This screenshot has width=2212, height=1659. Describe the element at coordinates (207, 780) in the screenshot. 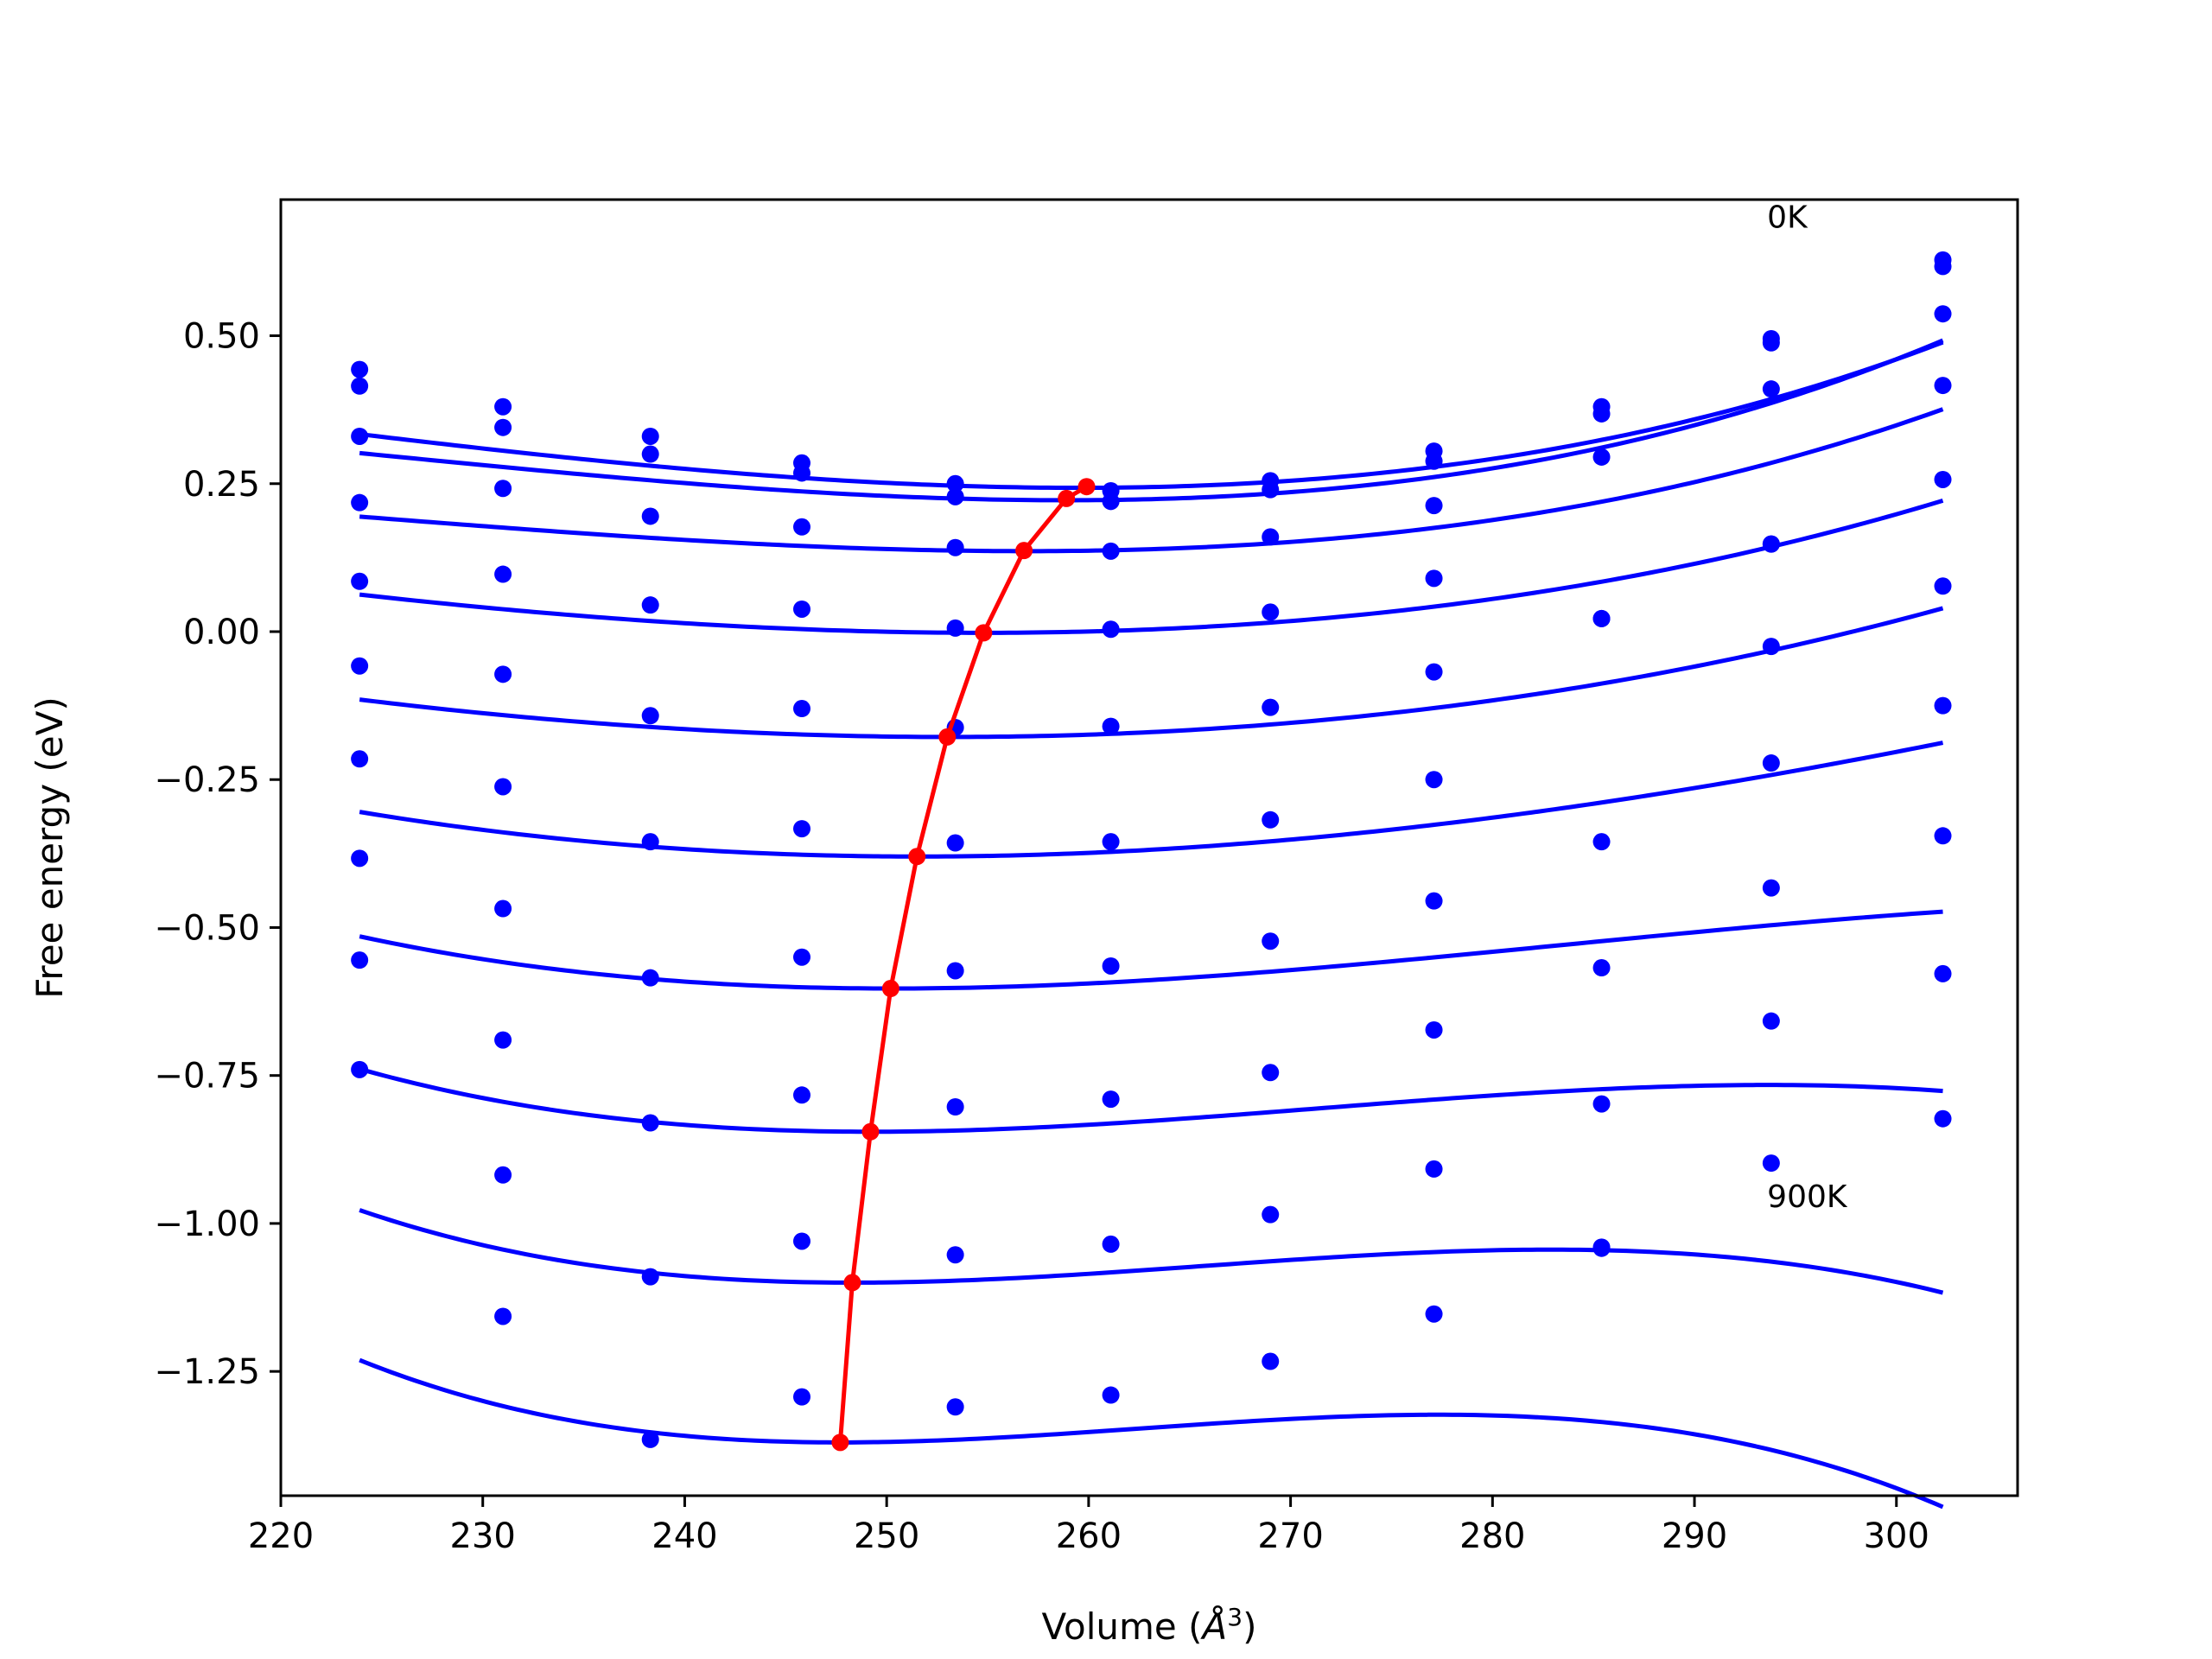

I see `y-tick-label: −0.25` at that location.